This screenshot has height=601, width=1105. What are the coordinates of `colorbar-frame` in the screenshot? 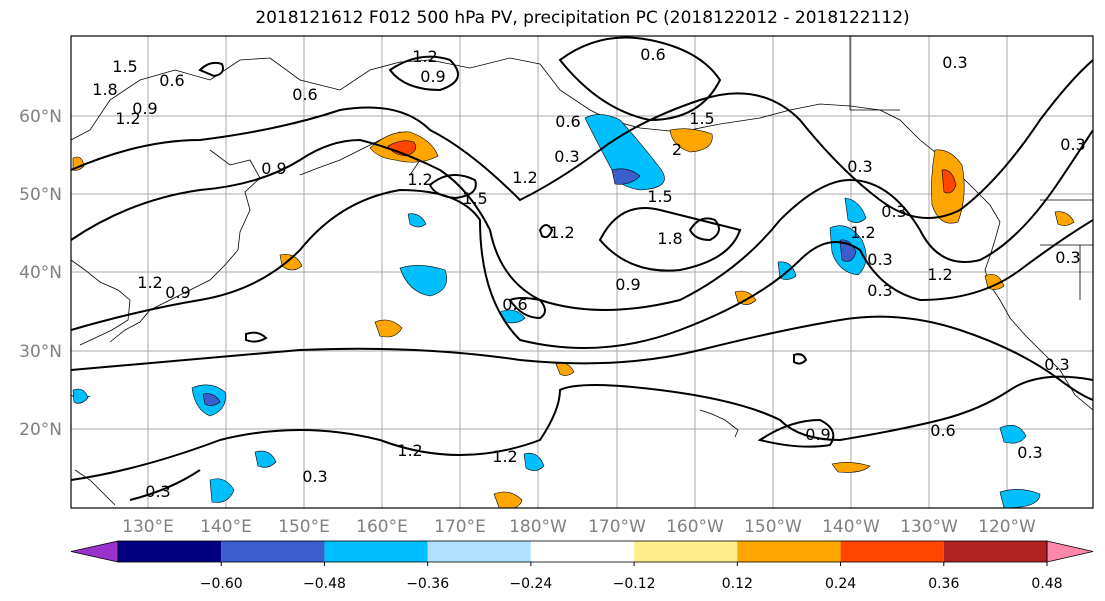 It's located at (582, 551).